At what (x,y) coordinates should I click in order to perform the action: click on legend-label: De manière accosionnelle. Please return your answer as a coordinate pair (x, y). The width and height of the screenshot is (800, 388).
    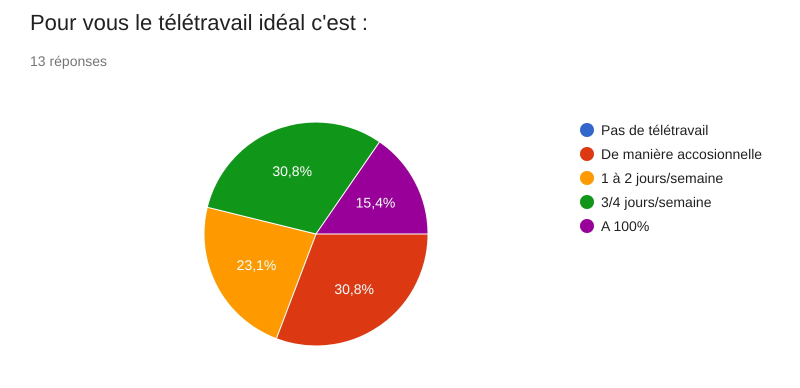
    Looking at the image, I should click on (681, 154).